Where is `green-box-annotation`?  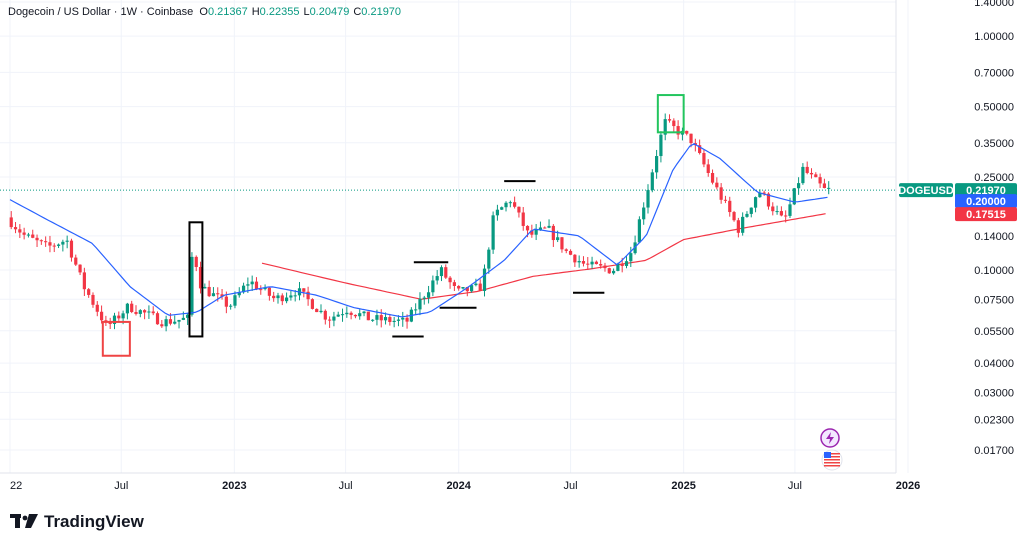
green-box-annotation is located at coordinates (670, 114).